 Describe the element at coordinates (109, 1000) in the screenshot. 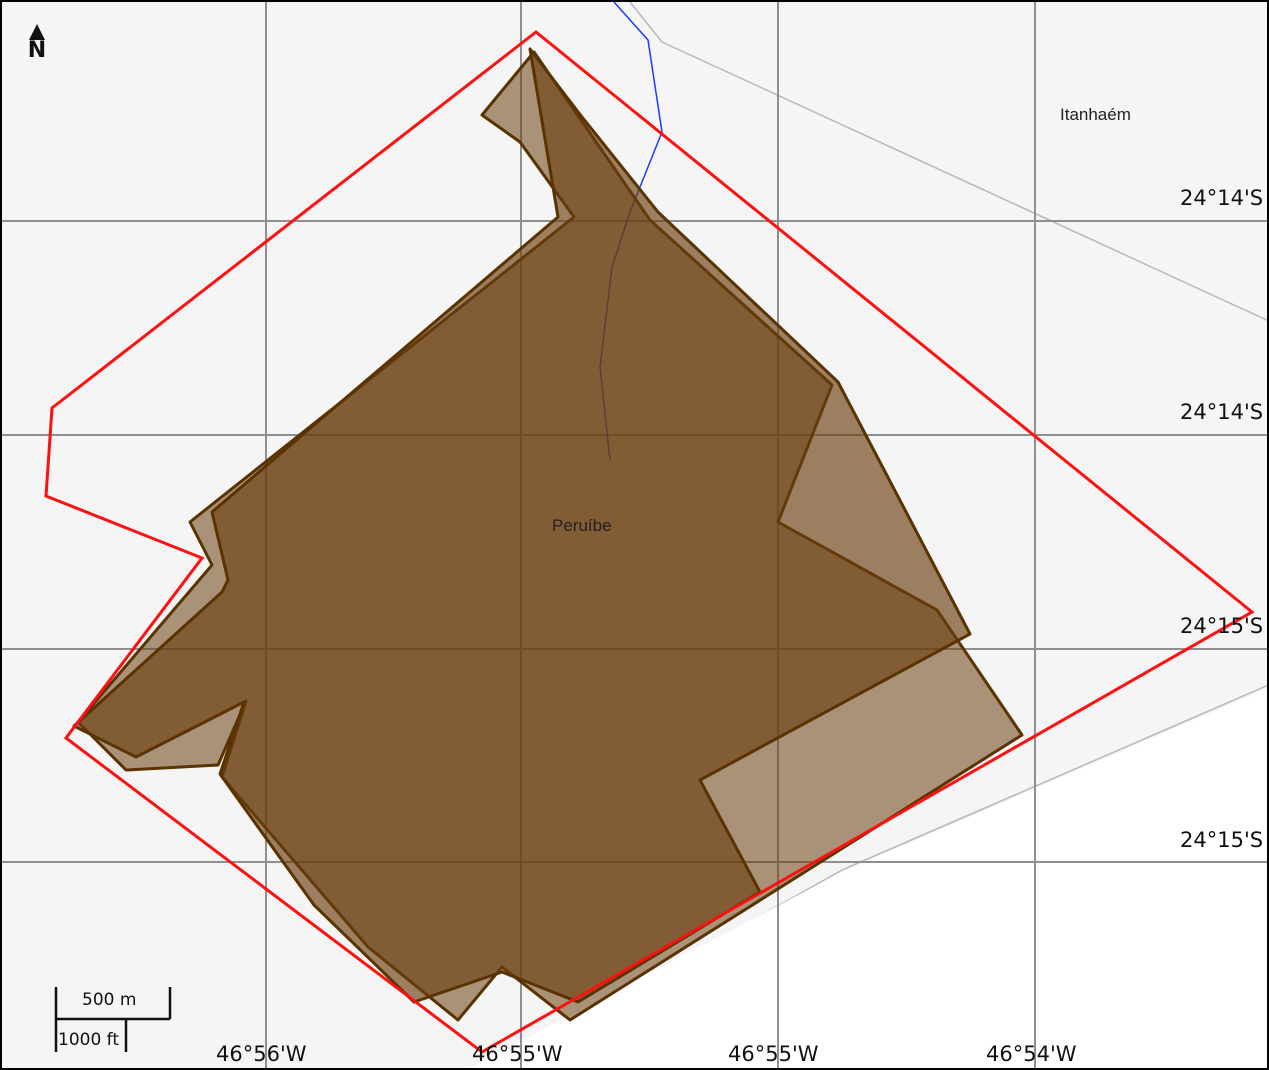

I see `scale-metric-label: 500 m` at that location.